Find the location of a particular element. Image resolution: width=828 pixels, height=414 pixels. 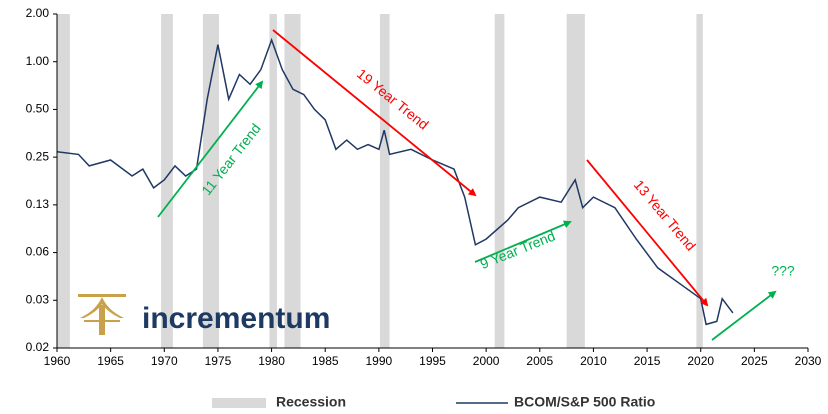

y-tick-label: 2.00 is located at coordinates (38, 13).